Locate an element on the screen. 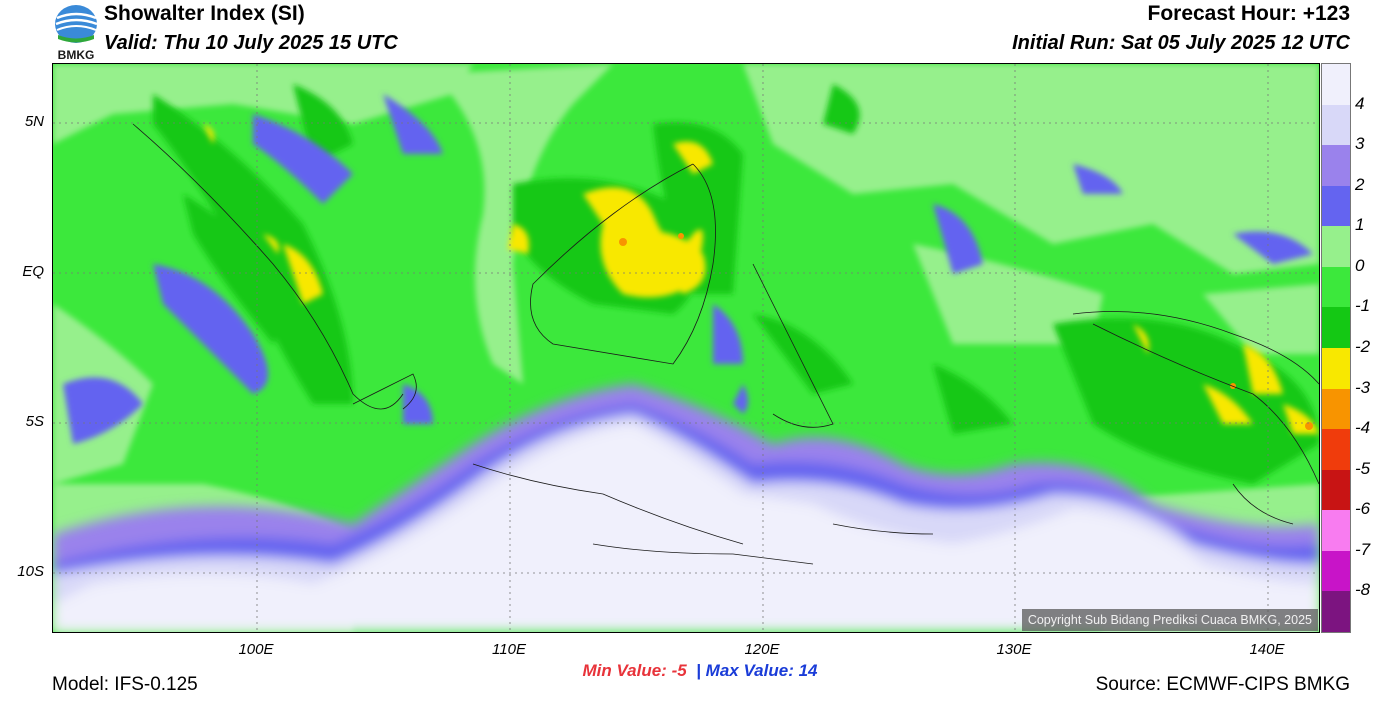 Image resolution: width=1400 pixels, height=709 pixels. forecast-hour: Forecast Hour: +123 is located at coordinates (1249, 13).